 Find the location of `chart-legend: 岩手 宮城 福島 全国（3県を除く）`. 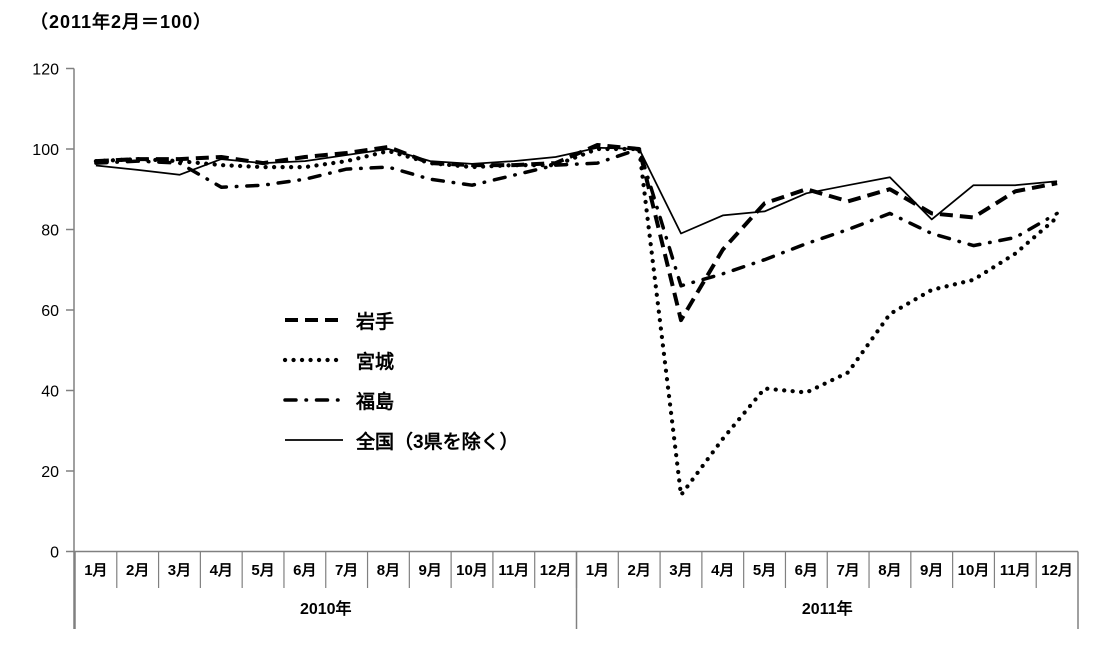

chart-legend: 岩手 宮城 福島 全国（3県を除く） is located at coordinates (400, 380).